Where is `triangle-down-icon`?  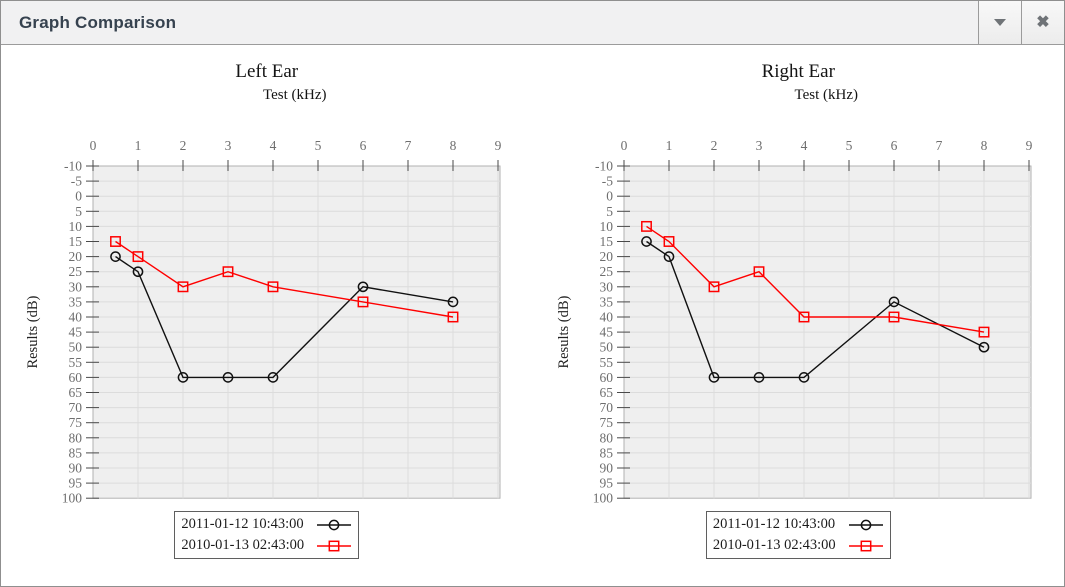 triangle-down-icon is located at coordinates (1000, 22).